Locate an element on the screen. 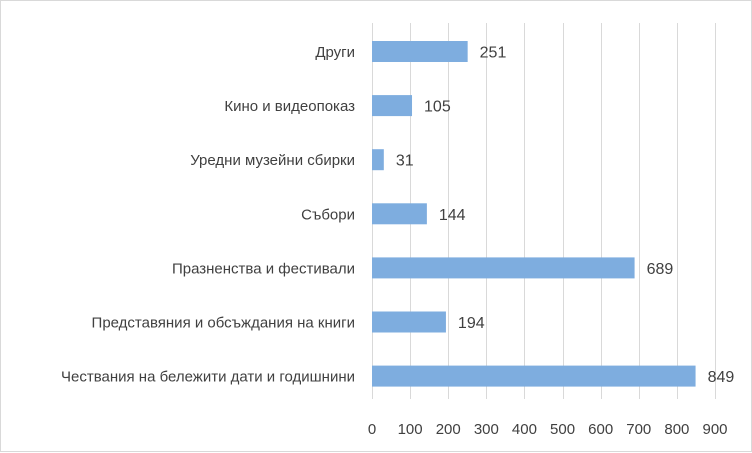 Image resolution: width=752 pixels, height=453 pixels. data-label: 251 is located at coordinates (493, 53).